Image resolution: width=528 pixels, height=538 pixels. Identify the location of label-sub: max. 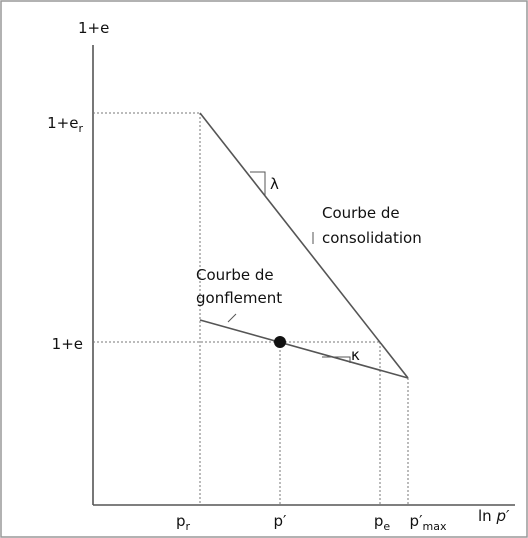
(434, 526).